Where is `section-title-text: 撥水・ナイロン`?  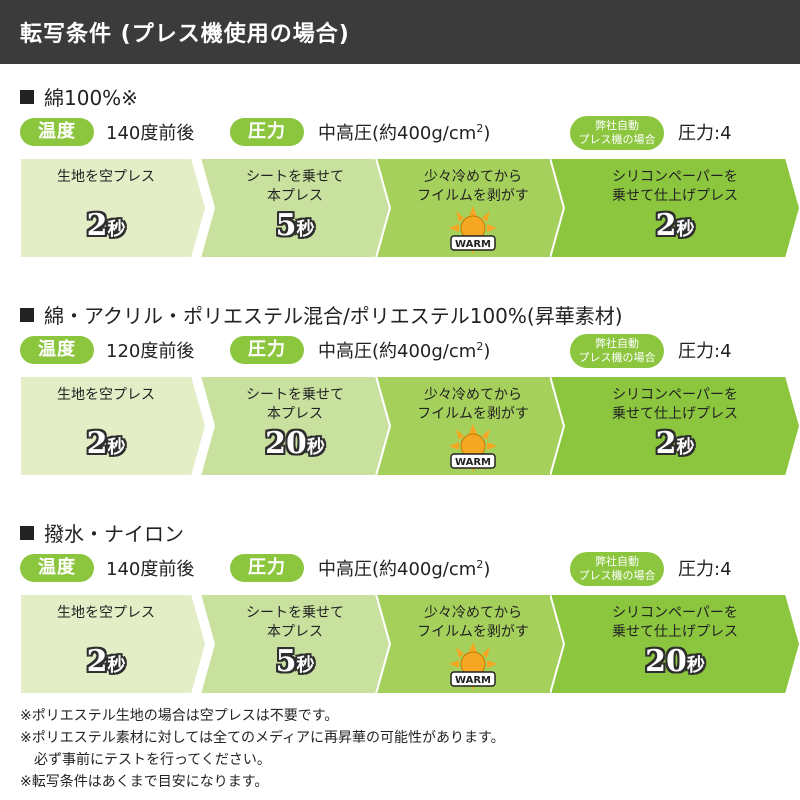 section-title-text: 撥水・ナイロン is located at coordinates (114, 534).